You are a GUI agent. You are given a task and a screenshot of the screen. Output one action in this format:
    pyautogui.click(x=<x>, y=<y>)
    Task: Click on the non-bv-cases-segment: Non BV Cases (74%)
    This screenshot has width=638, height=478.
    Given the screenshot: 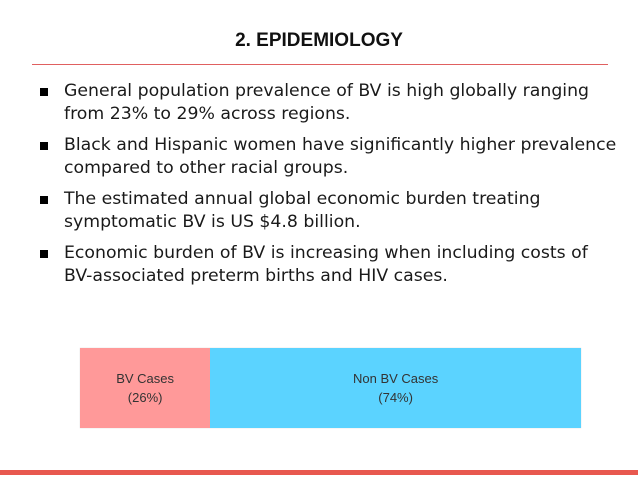 What is the action you would take?
    pyautogui.click(x=395, y=388)
    